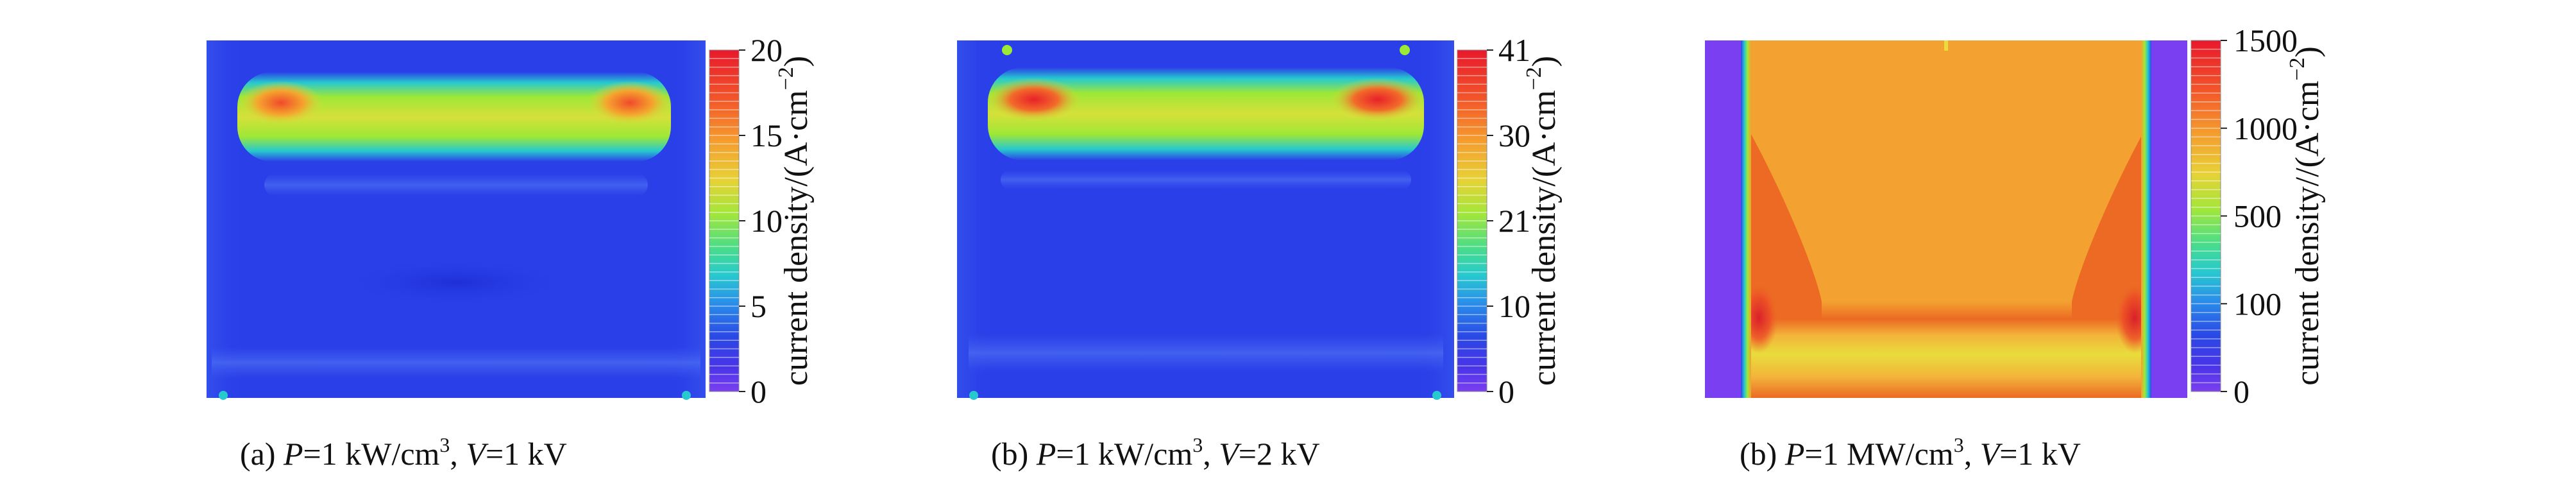  Describe the element at coordinates (2265, 40) in the screenshot. I see `colorbar-tick-label: 1500` at that location.